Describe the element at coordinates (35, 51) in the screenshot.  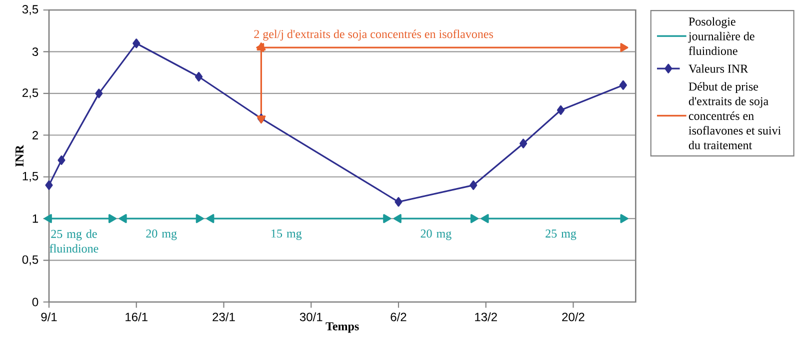
I see `y-tick-label: 3` at that location.